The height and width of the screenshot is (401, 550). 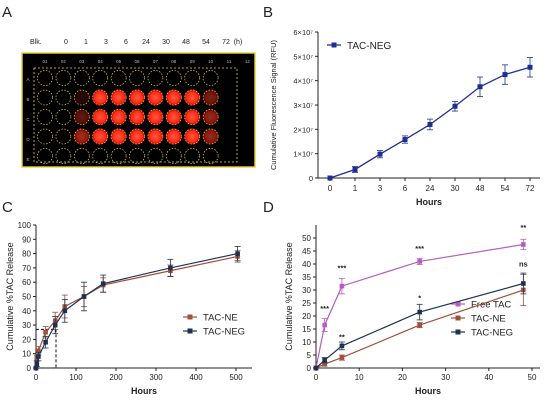 What do you see at coordinates (27, 159) in the screenshot?
I see `plate-row-letter: E` at bounding box center [27, 159].